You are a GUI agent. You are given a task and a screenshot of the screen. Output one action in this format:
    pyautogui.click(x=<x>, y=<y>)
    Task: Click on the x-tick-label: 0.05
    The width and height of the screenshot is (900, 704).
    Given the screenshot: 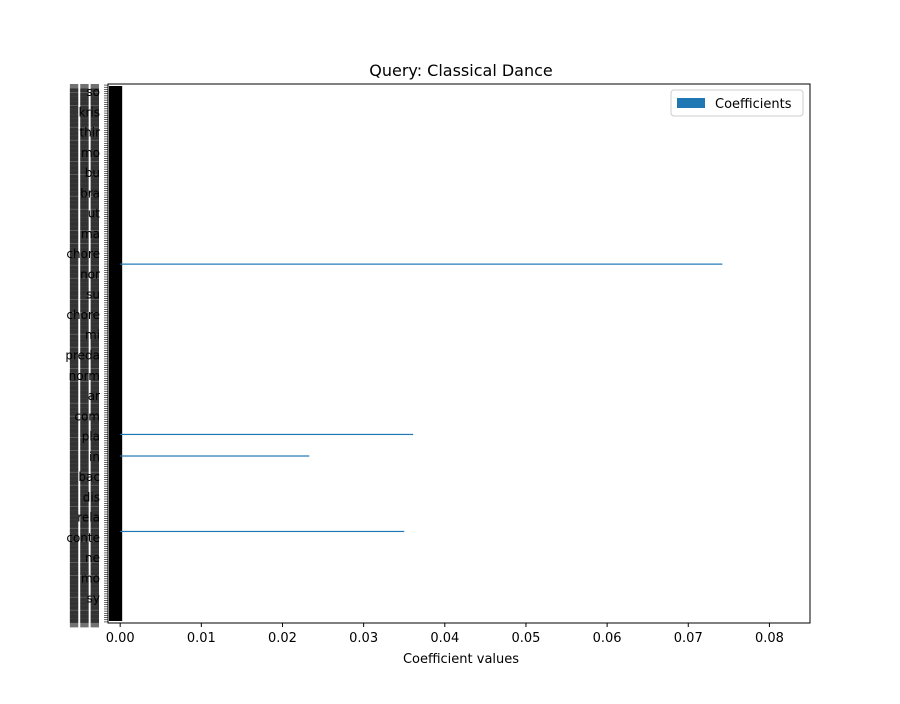 What is the action you would take?
    pyautogui.click(x=525, y=638)
    